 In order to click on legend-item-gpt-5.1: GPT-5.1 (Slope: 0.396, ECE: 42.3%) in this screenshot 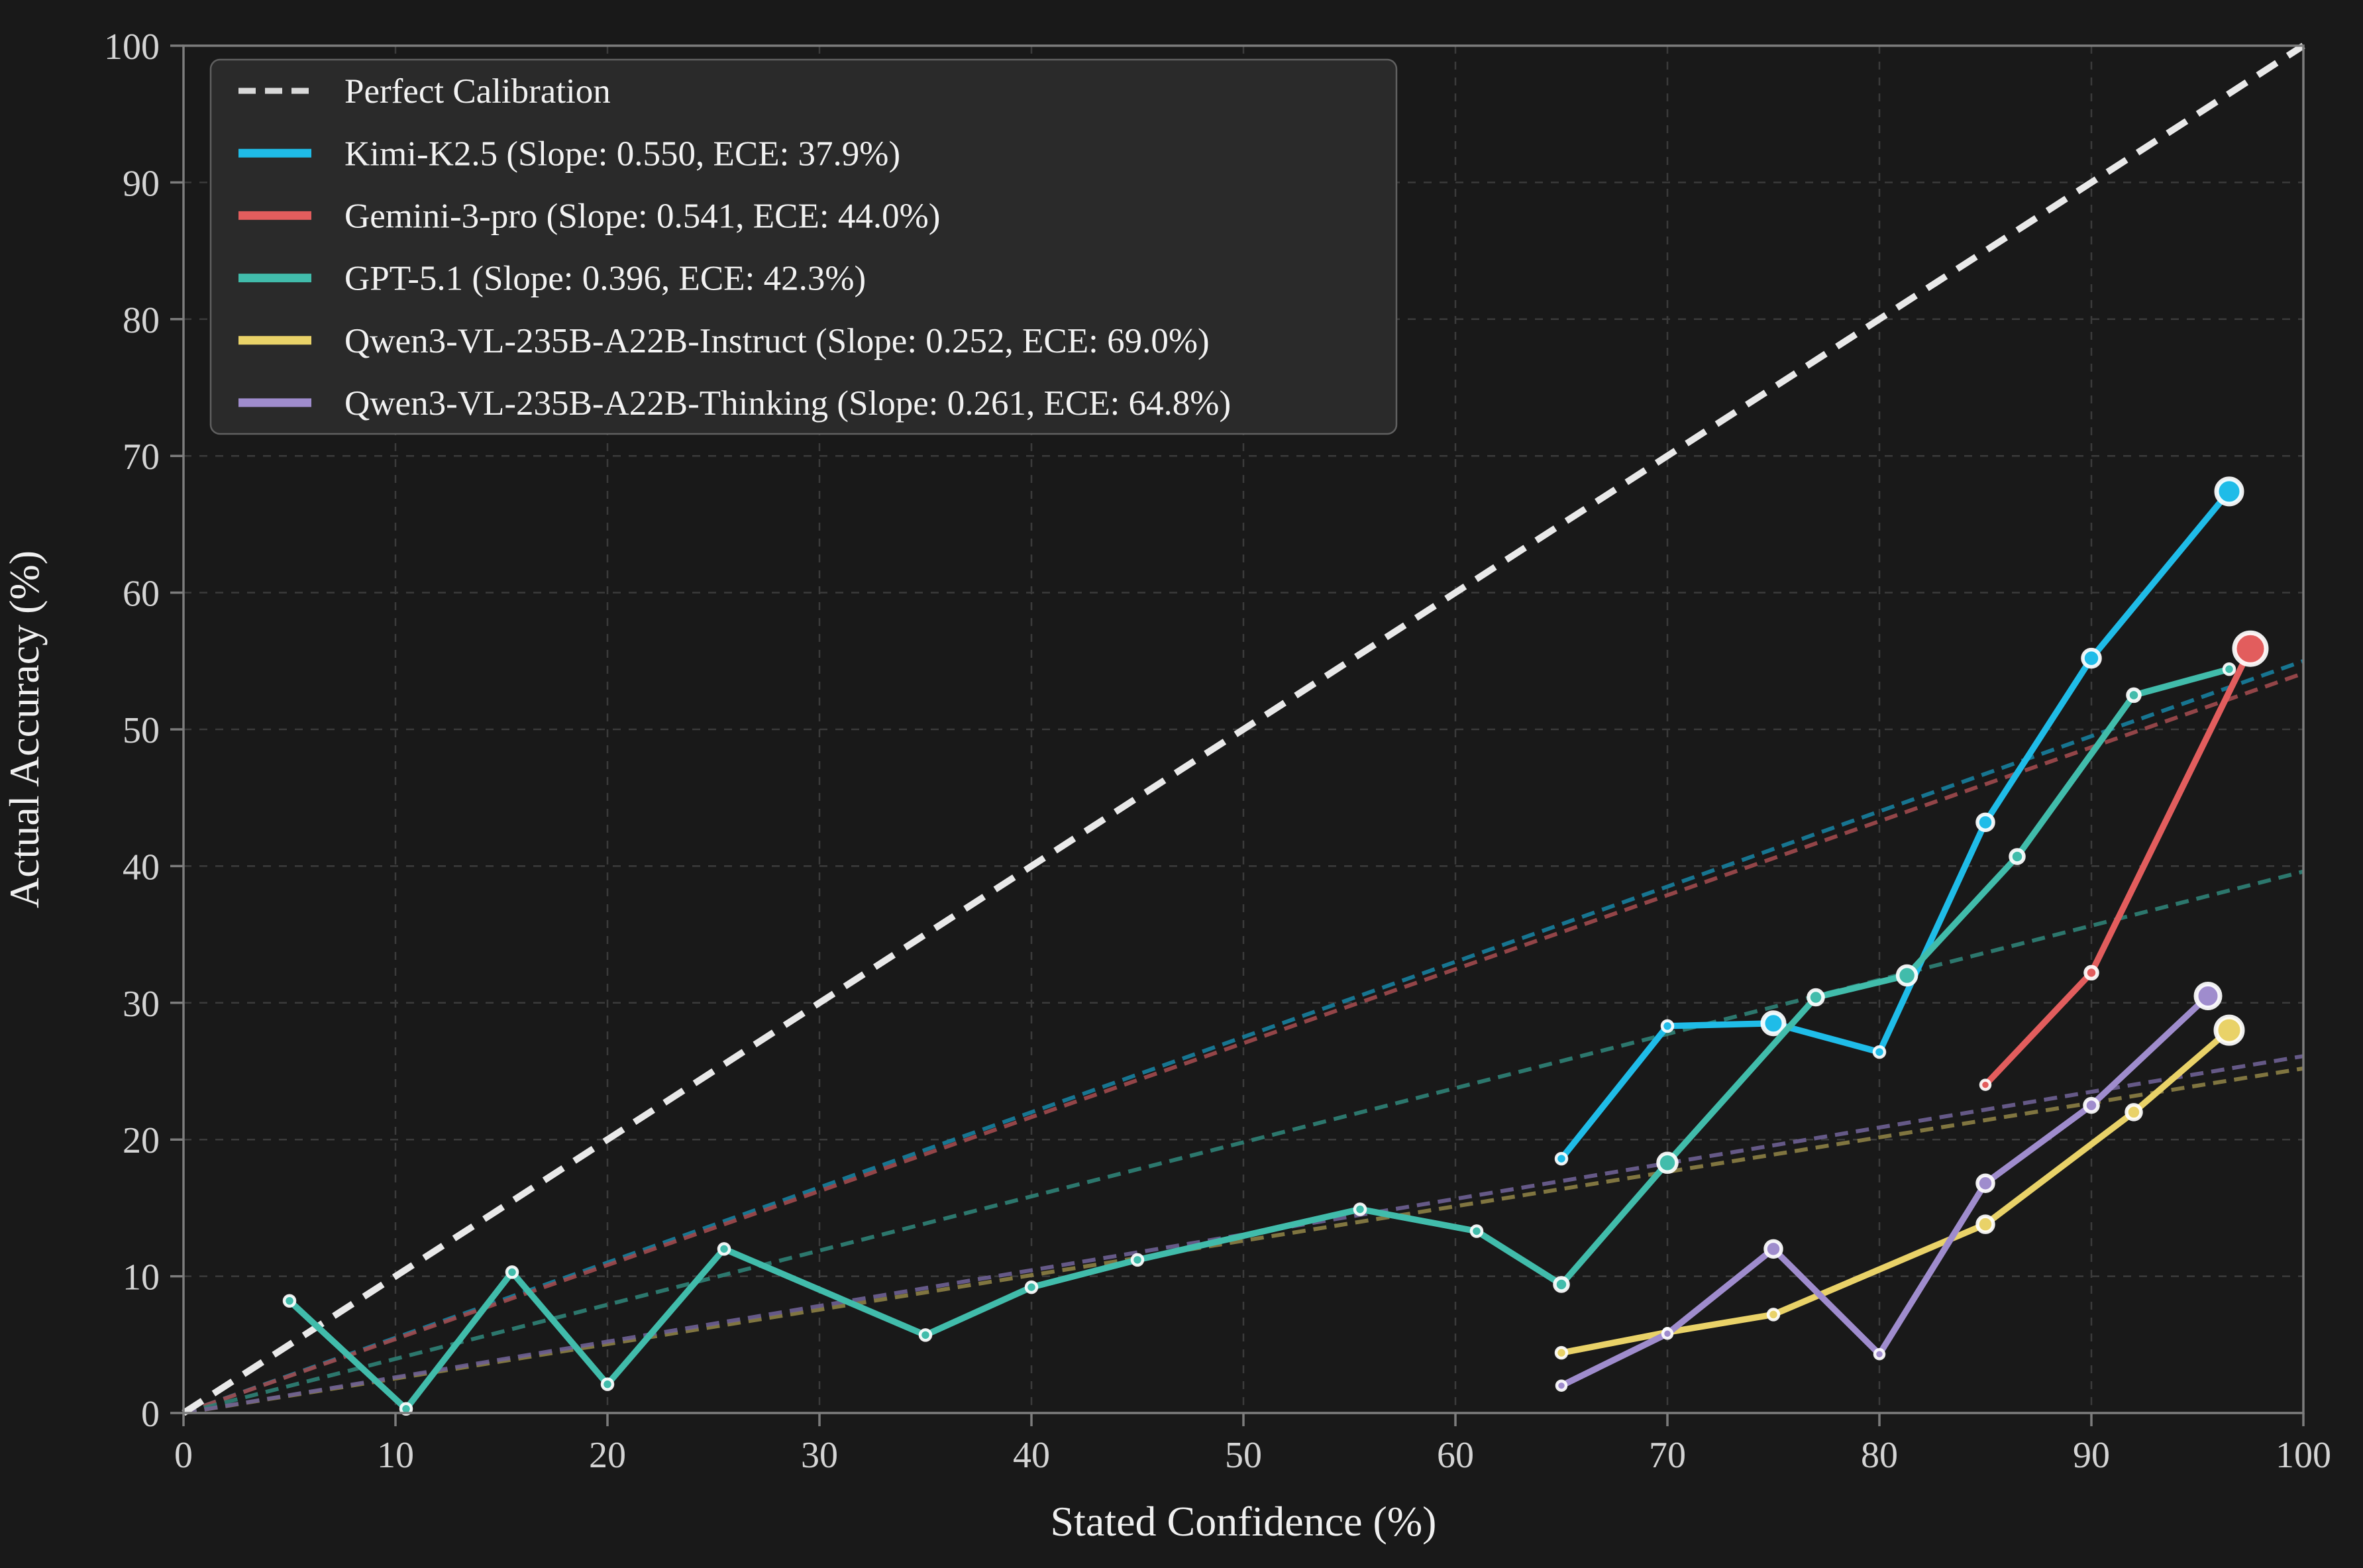, I will do `click(552, 279)`.